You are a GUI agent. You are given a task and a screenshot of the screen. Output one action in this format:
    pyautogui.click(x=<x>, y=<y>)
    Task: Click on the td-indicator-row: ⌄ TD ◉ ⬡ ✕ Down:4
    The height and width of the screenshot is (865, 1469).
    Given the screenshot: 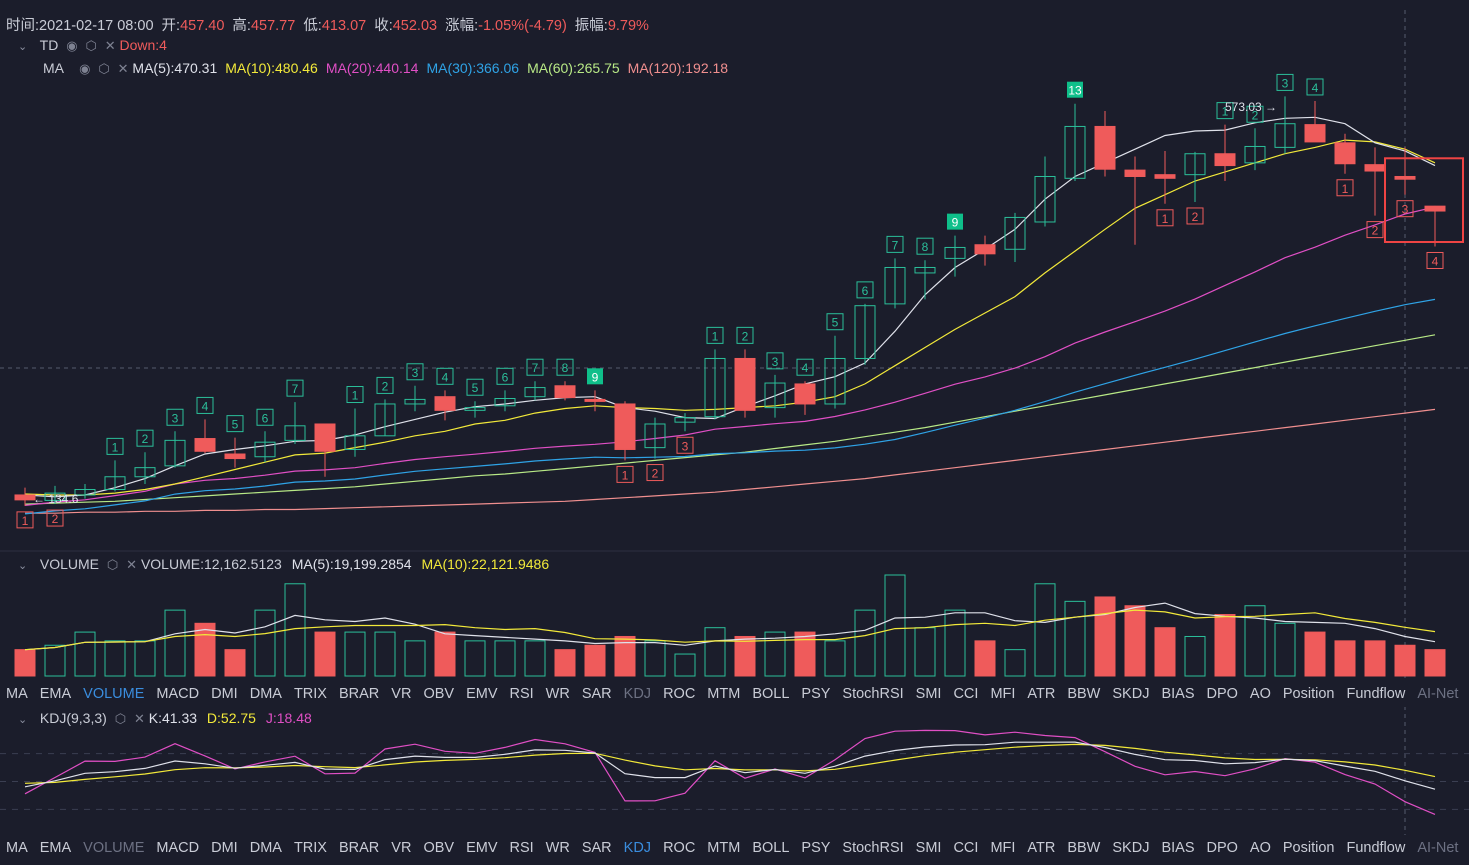 What is the action you would take?
    pyautogui.click(x=92, y=45)
    